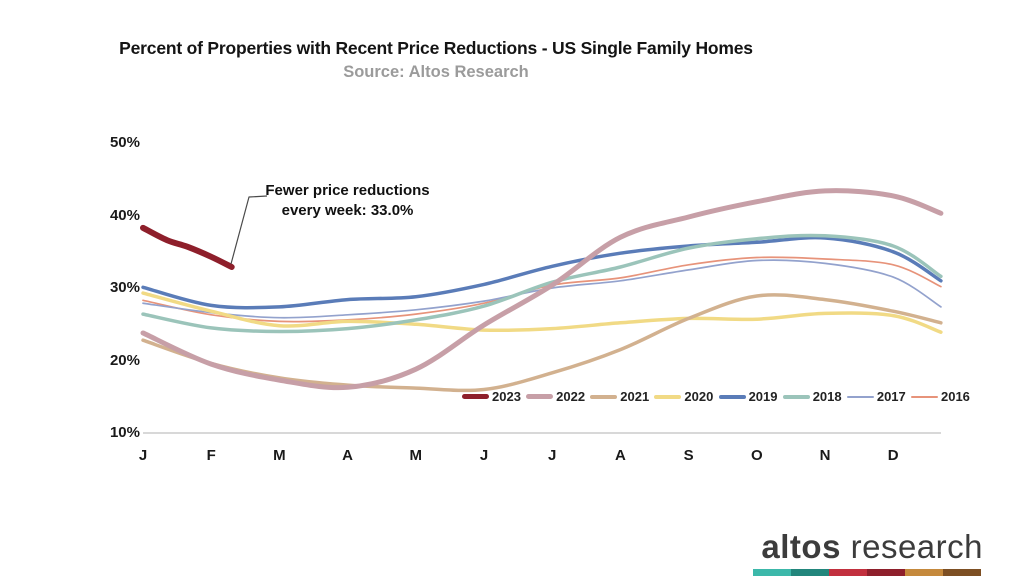 Image resolution: width=1024 pixels, height=576 pixels. Describe the element at coordinates (542, 312) in the screenshot. I see `series-line-2020` at that location.